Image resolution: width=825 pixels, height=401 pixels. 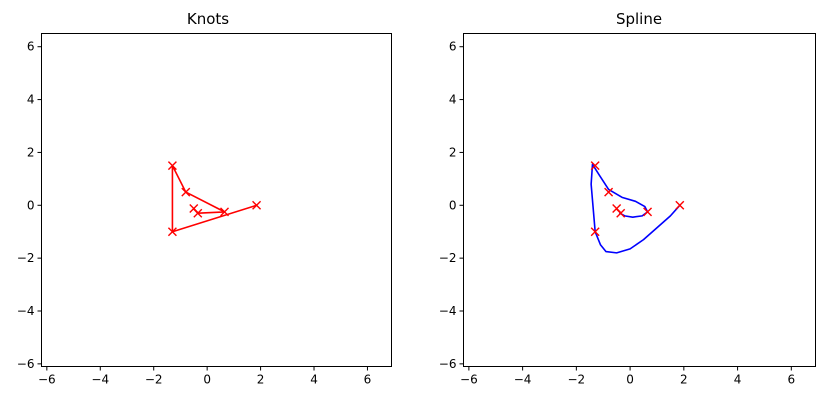 I want to click on spline-y-tick-label: 0, so click(x=453, y=205).